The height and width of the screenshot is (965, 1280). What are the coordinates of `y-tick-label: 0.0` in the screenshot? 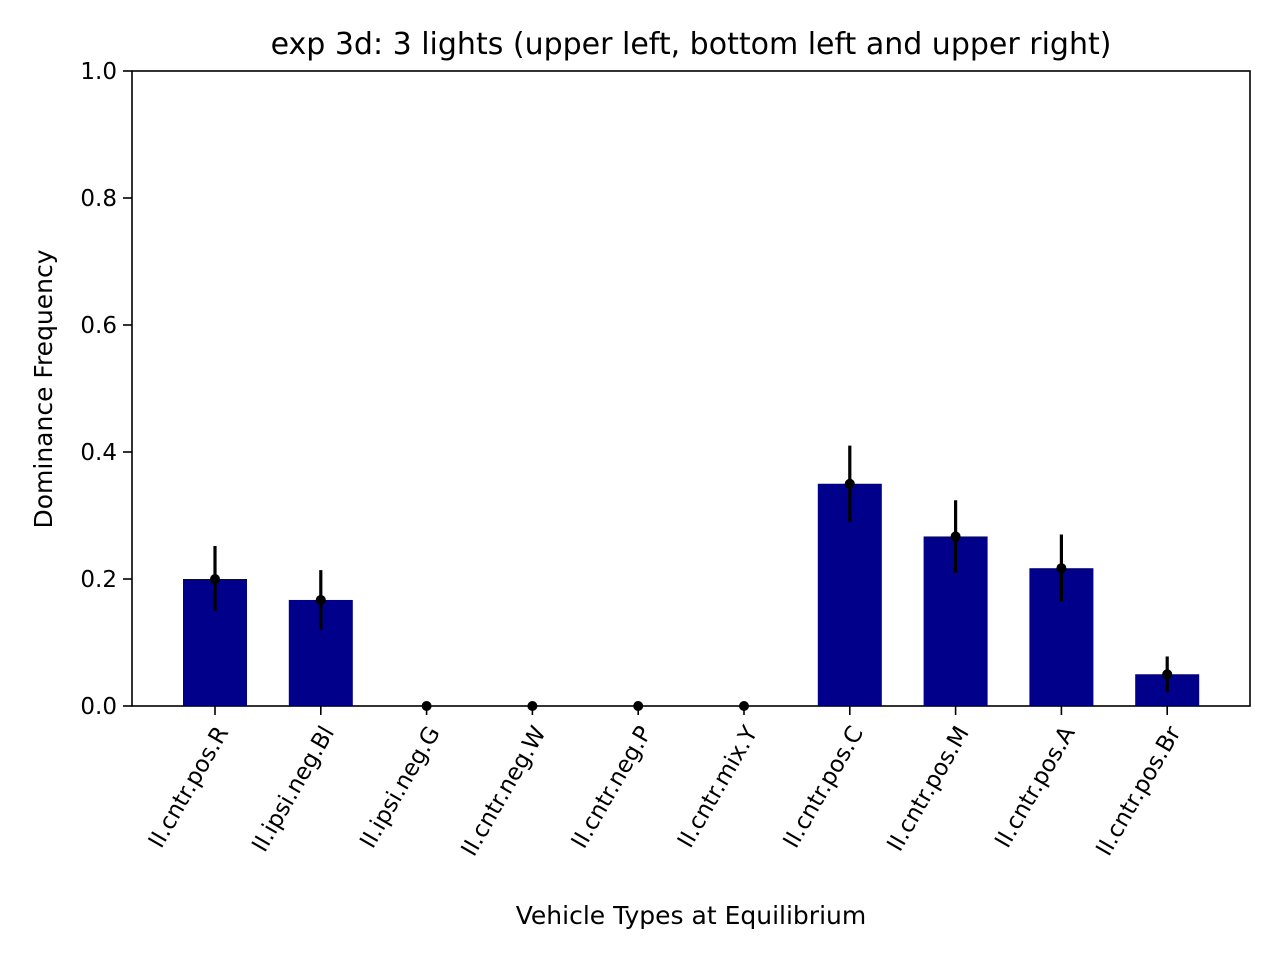 It's located at (98, 707).